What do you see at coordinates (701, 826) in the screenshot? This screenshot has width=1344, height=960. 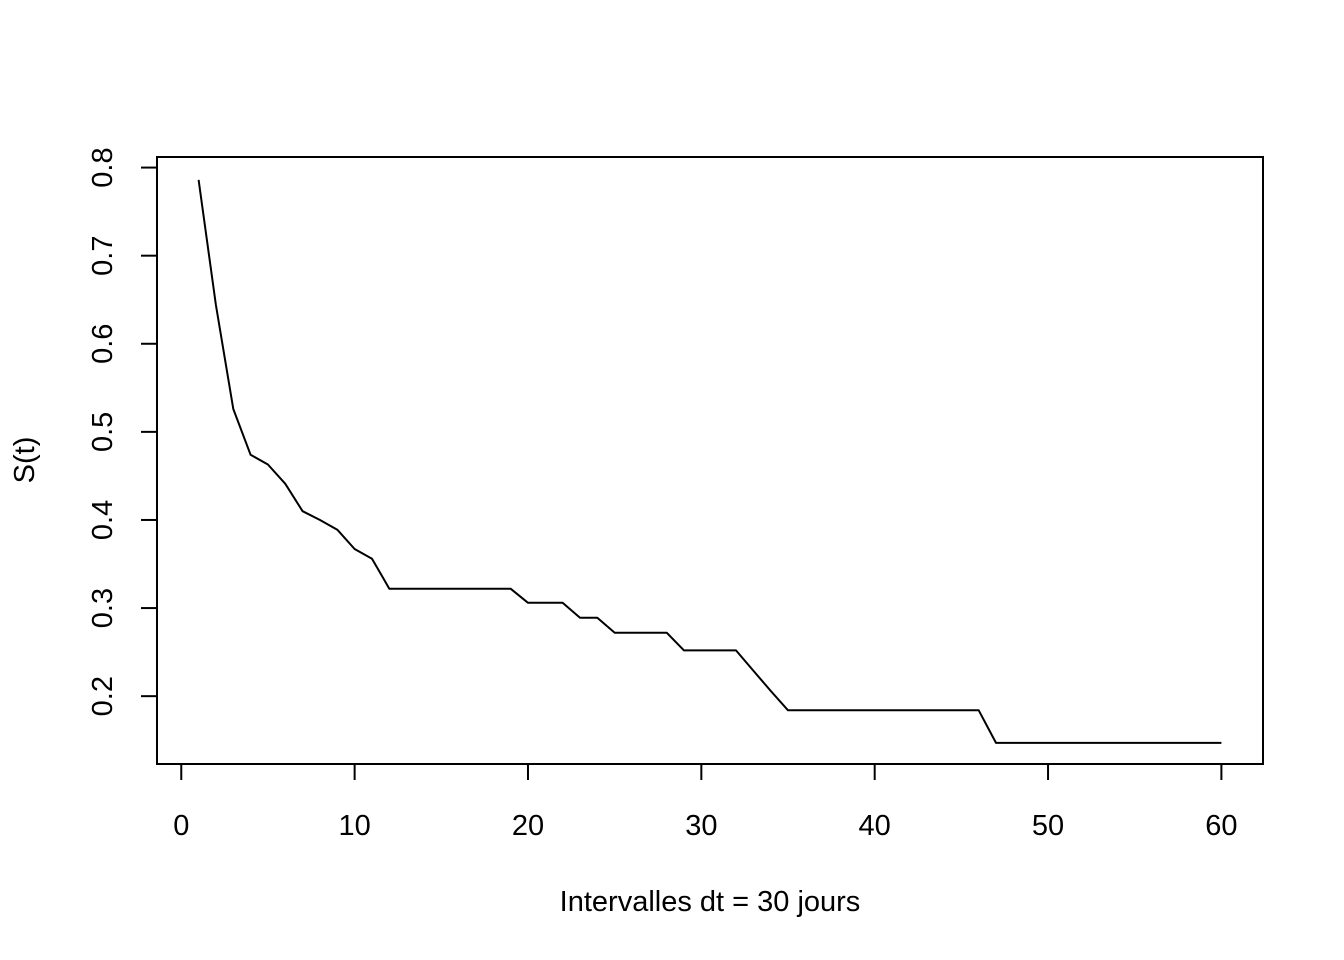 I see `x-tick-label: 30` at bounding box center [701, 826].